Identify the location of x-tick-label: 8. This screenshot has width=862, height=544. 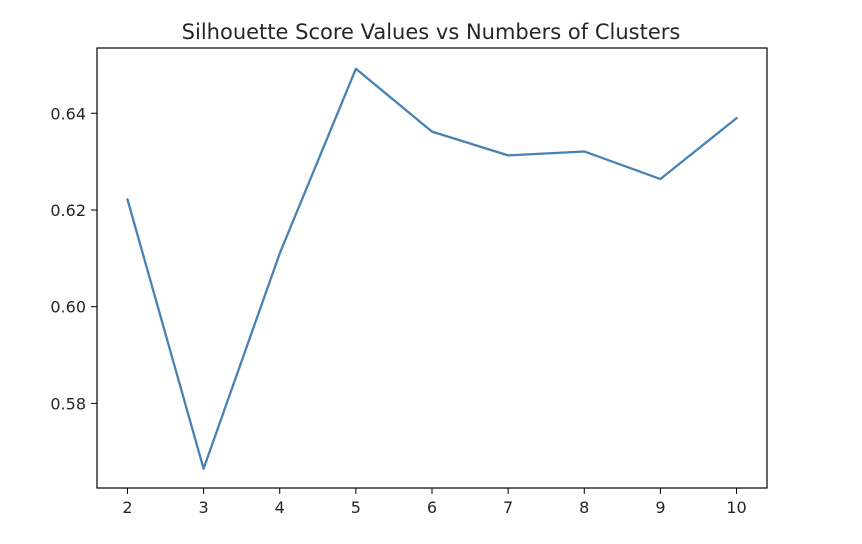
(584, 507).